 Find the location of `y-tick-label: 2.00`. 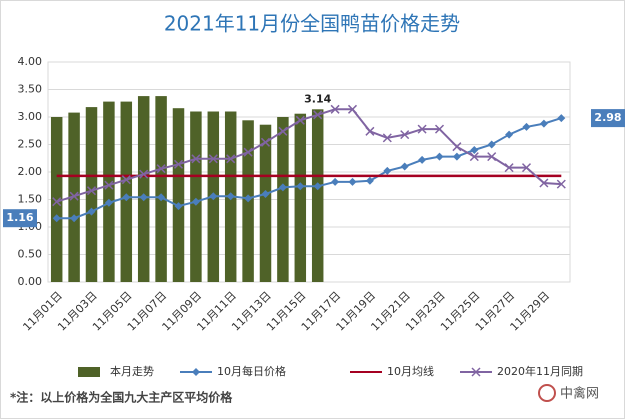

y-tick-label: 2.00 is located at coordinates (30, 171).